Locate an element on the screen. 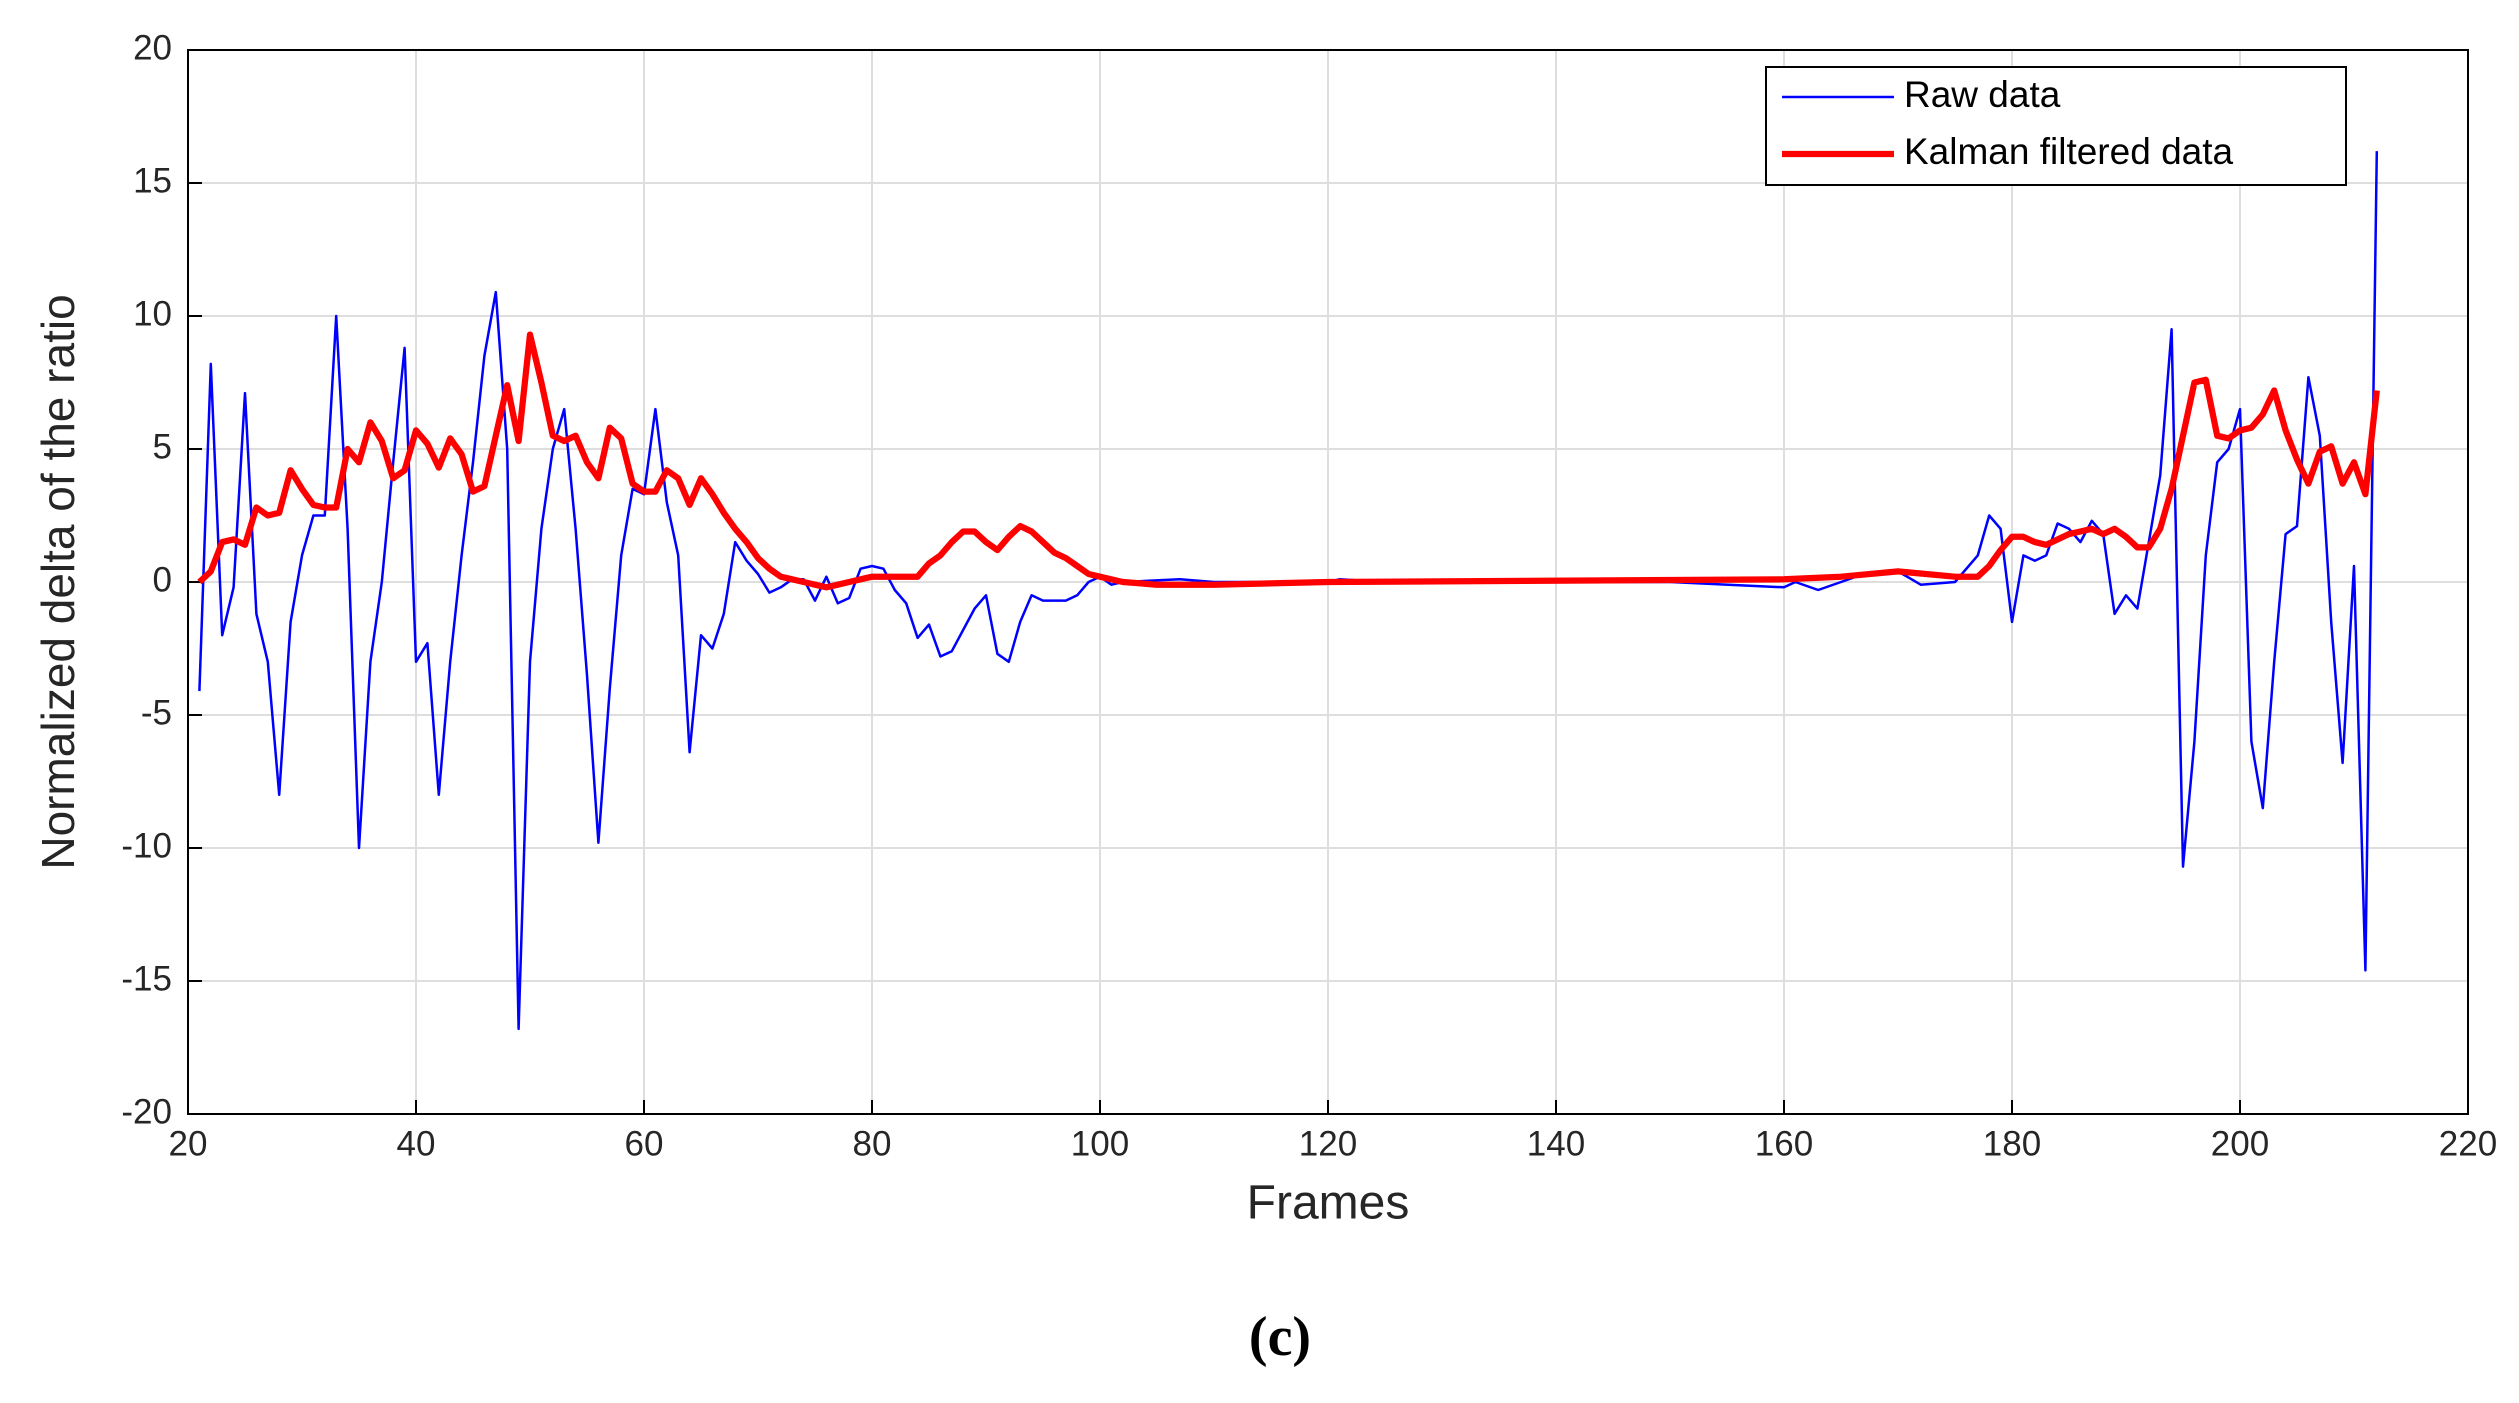  y-tick-label: -10 is located at coordinates (146, 845).